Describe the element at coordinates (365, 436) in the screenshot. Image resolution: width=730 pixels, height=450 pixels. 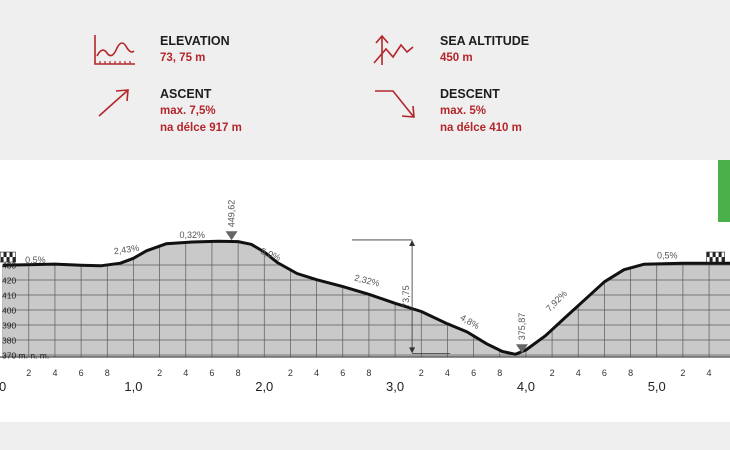
I see `bottom-band` at that location.